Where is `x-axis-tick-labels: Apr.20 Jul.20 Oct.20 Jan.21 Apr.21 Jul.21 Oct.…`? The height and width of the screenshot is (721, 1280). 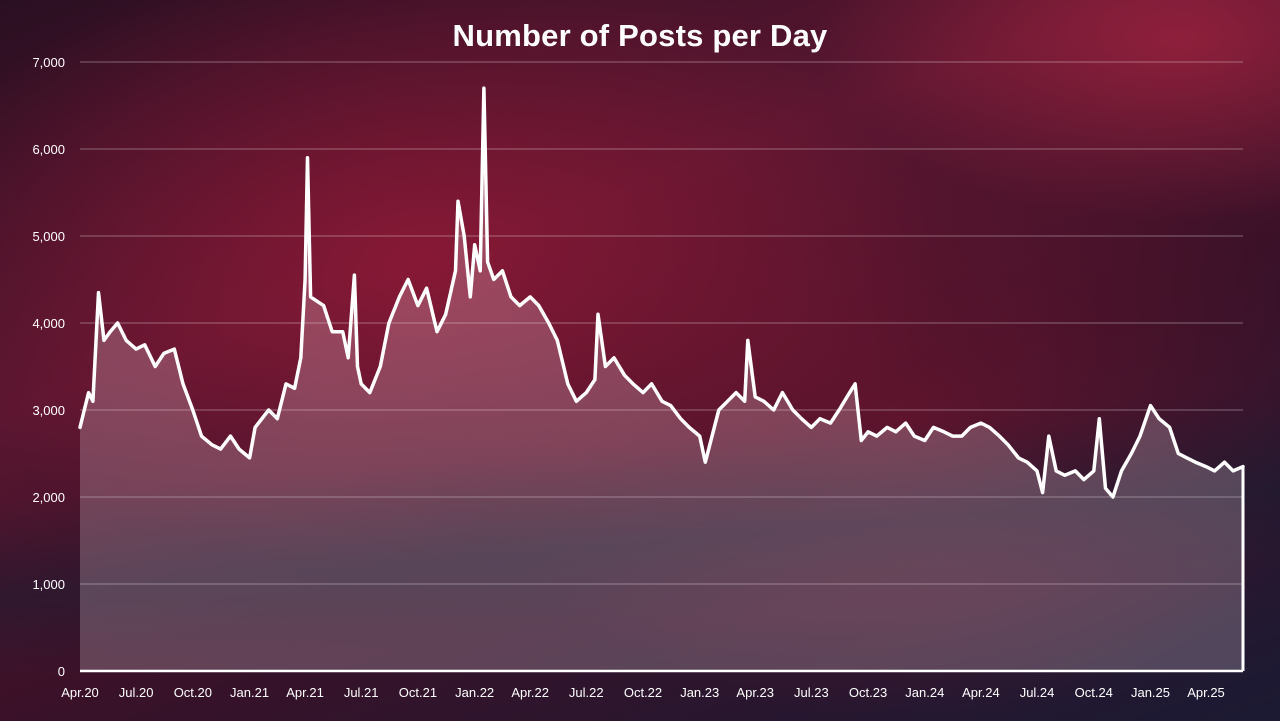 x-axis-tick-labels: Apr.20 Jul.20 Oct.20 Jan.21 Apr.21 Jul.21 Oct.… is located at coordinates (643, 692).